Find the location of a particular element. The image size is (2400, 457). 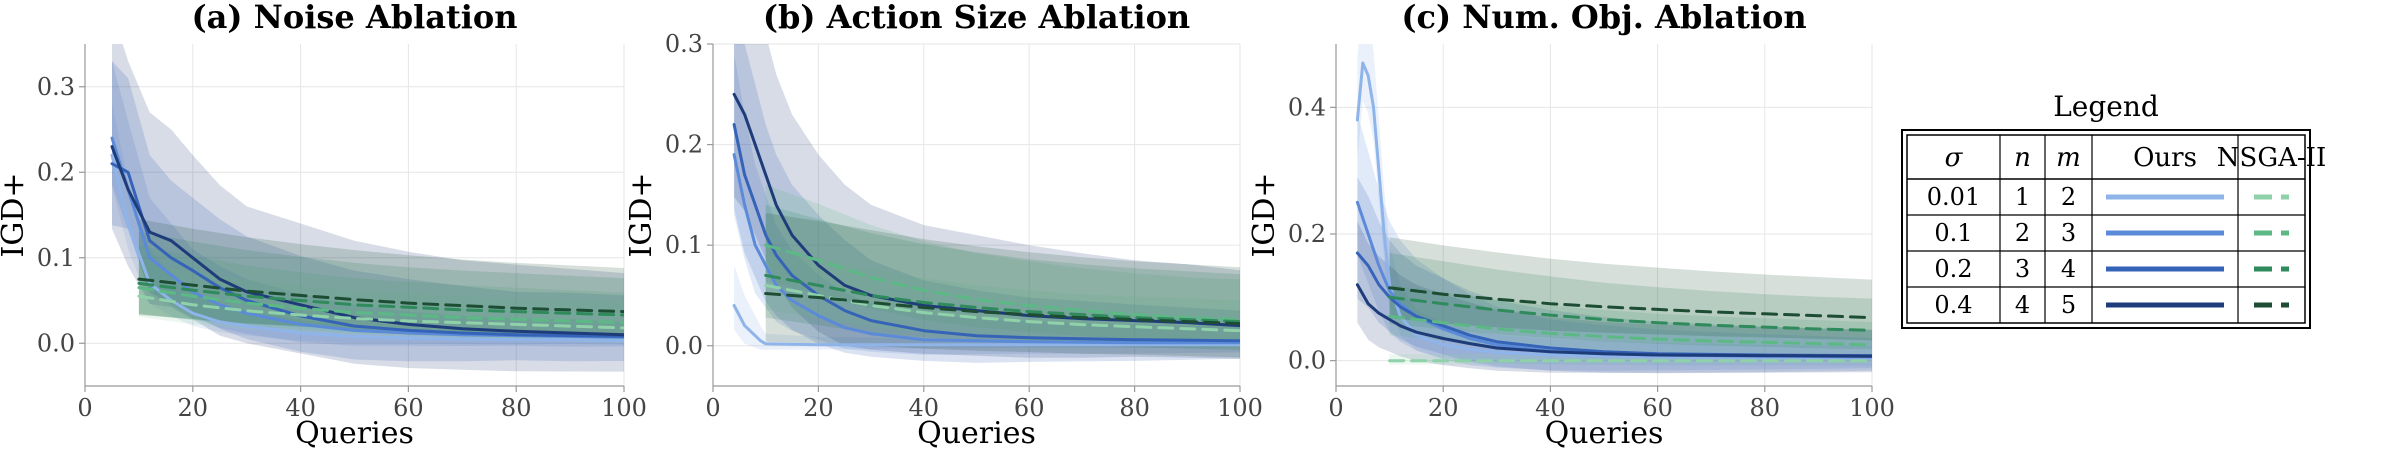

legend-m: 3 is located at coordinates (2068, 233).